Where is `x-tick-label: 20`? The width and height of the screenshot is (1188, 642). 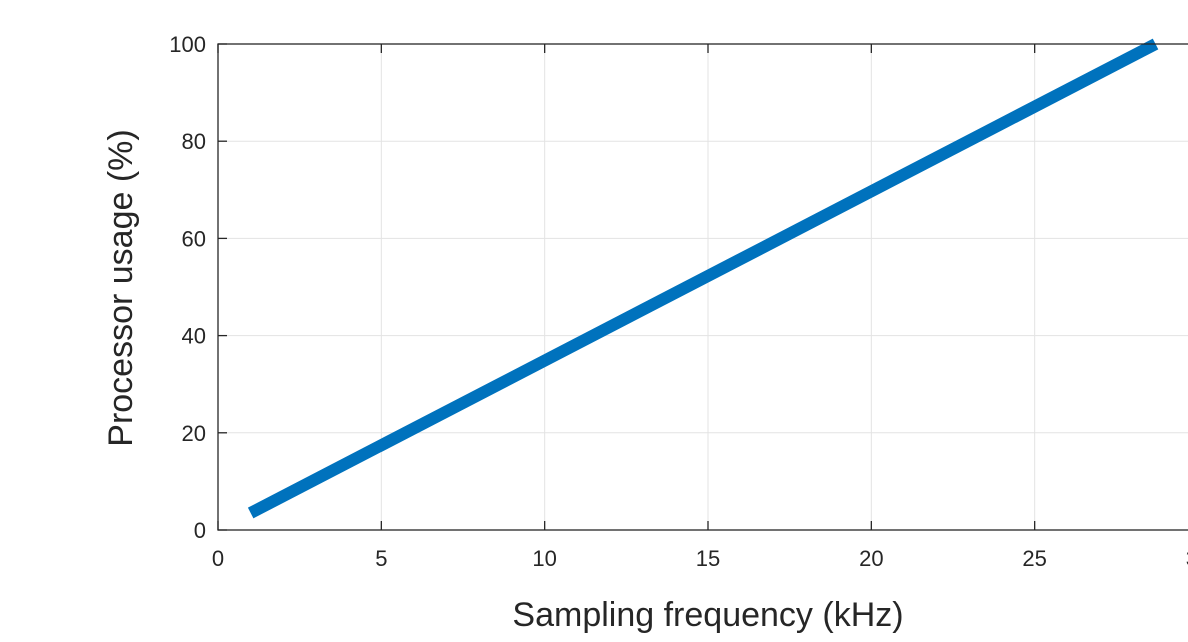
x-tick-label: 20 is located at coordinates (871, 558).